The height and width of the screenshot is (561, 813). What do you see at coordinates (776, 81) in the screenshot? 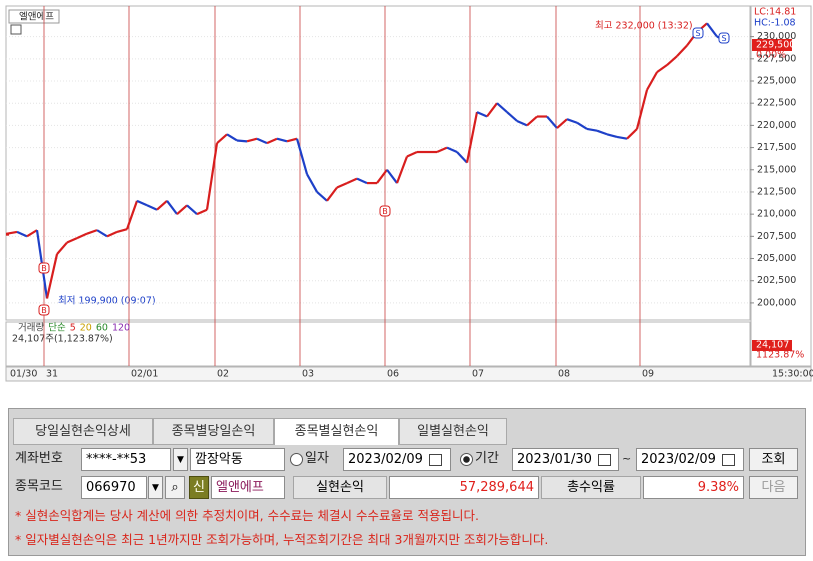
I see `y-tick-label: 225,000` at bounding box center [776, 81].